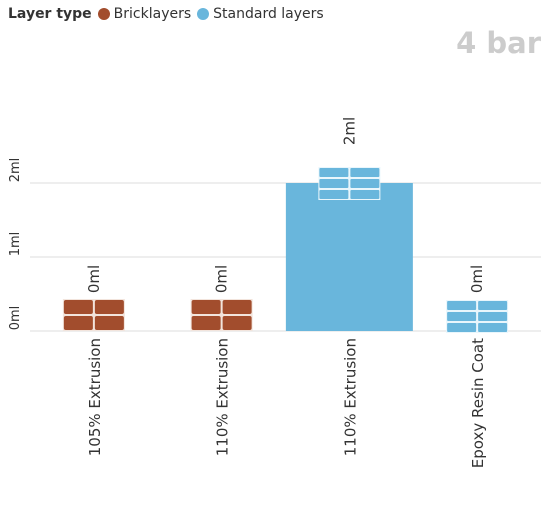  I want to click on data-label-1: 0ml, so click(222, 279).